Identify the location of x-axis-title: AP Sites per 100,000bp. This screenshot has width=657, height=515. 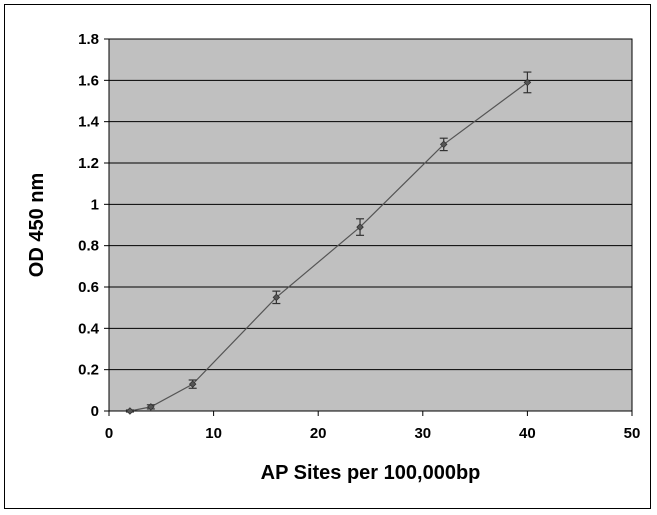
(371, 473).